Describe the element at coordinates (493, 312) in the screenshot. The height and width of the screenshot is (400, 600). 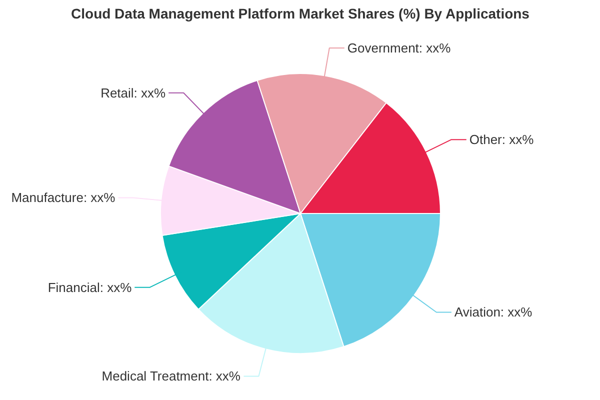
I see `slice-label: Aviation: xx%` at that location.